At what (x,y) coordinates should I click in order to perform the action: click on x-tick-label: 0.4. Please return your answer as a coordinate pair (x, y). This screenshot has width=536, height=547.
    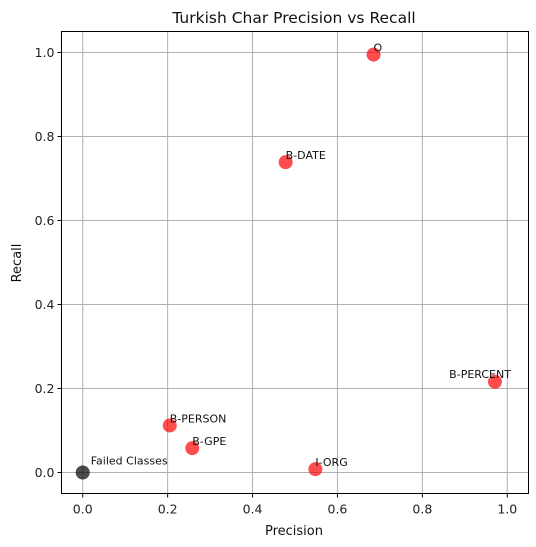
    Looking at the image, I should click on (253, 509).